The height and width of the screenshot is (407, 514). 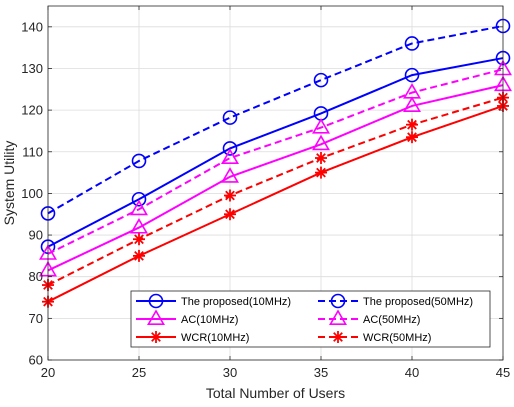 What do you see at coordinates (32, 68) in the screenshot?
I see `y-tick-label: 130` at bounding box center [32, 68].